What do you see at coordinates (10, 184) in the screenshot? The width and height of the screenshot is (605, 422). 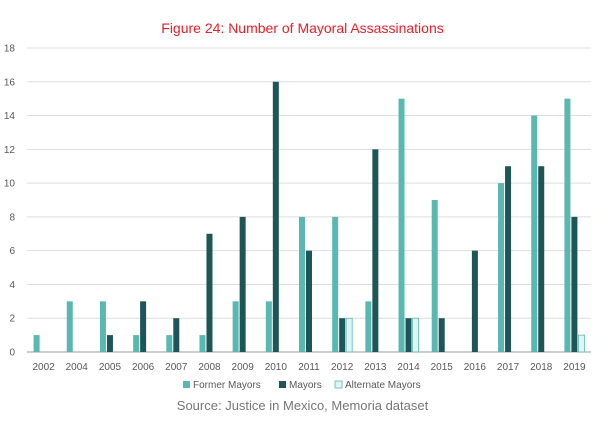 I see `y-tick-label: 10` at bounding box center [10, 184].